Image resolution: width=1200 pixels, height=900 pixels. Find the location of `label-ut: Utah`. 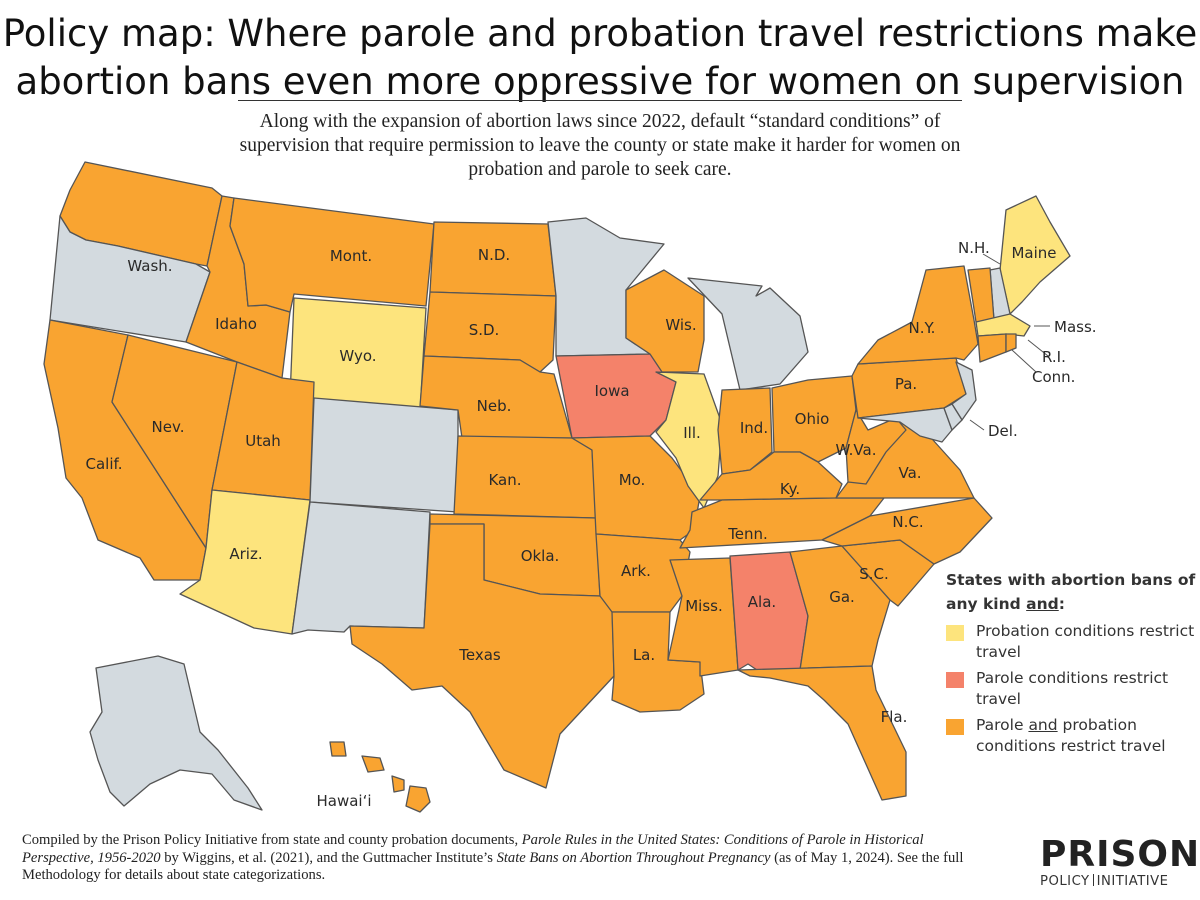

label-ut: Utah is located at coordinates (263, 441).